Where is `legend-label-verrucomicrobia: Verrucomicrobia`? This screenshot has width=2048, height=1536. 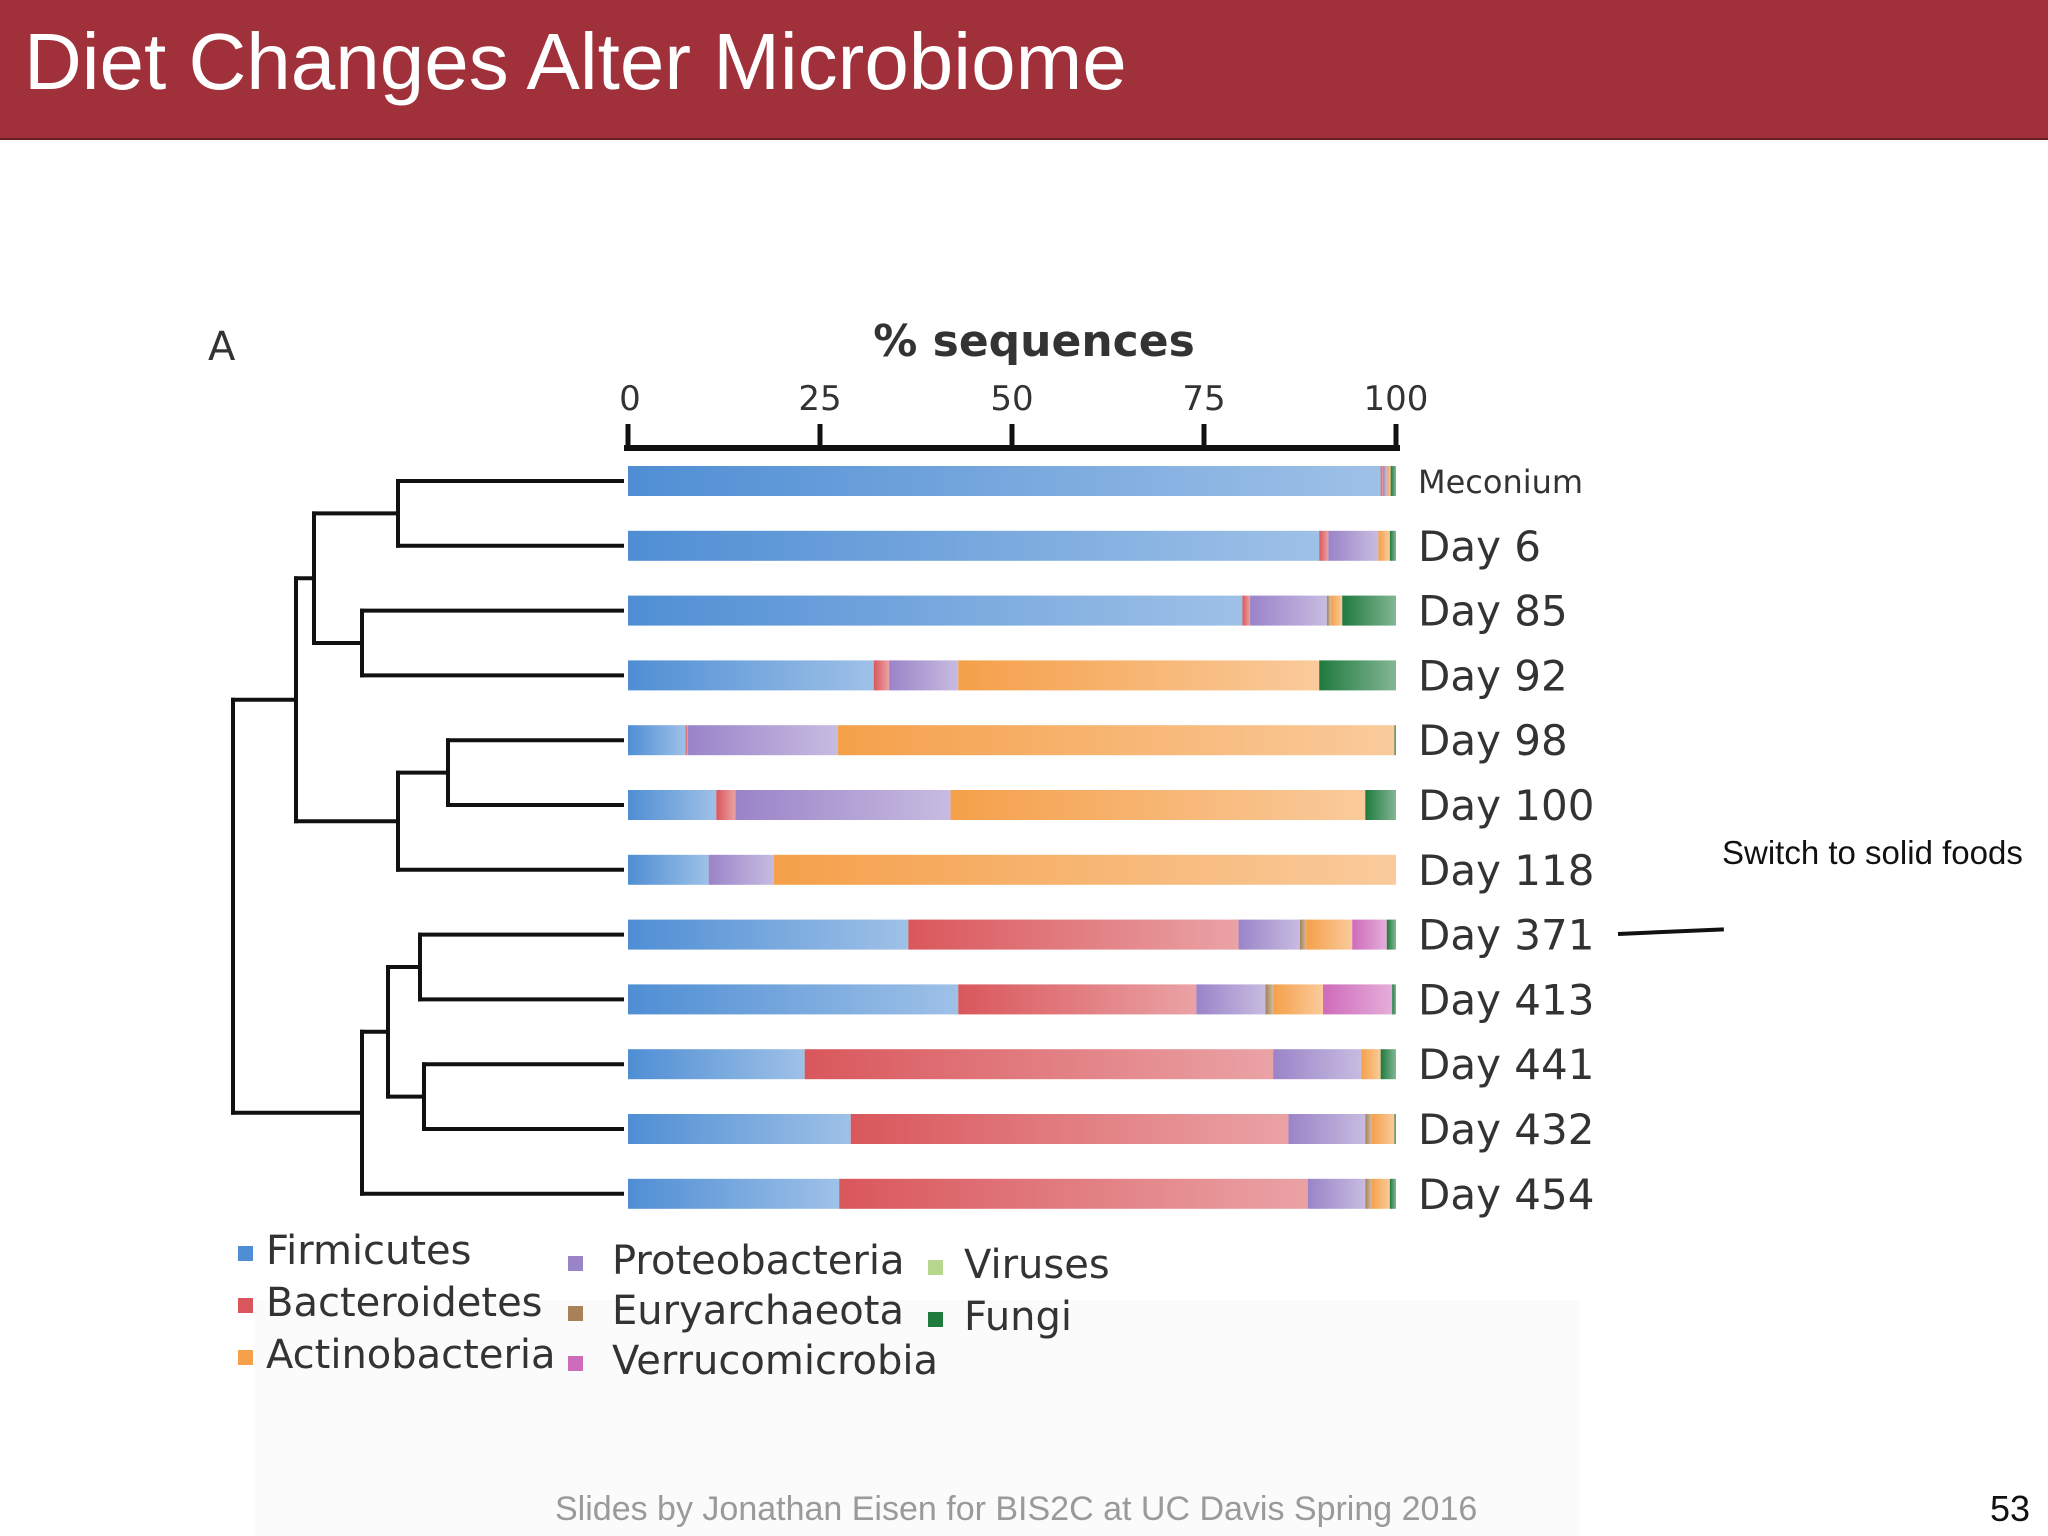 legend-label-verrucomicrobia: Verrucomicrobia is located at coordinates (775, 1361).